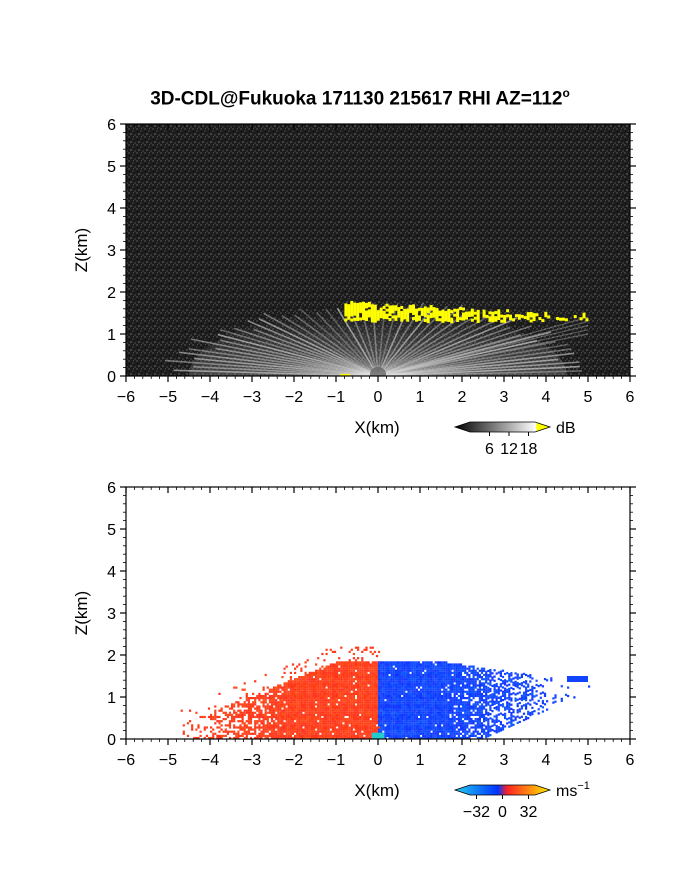 This screenshot has width=680, height=880. Describe the element at coordinates (378, 397) in the screenshot. I see `x-tick-label: 0` at that location.